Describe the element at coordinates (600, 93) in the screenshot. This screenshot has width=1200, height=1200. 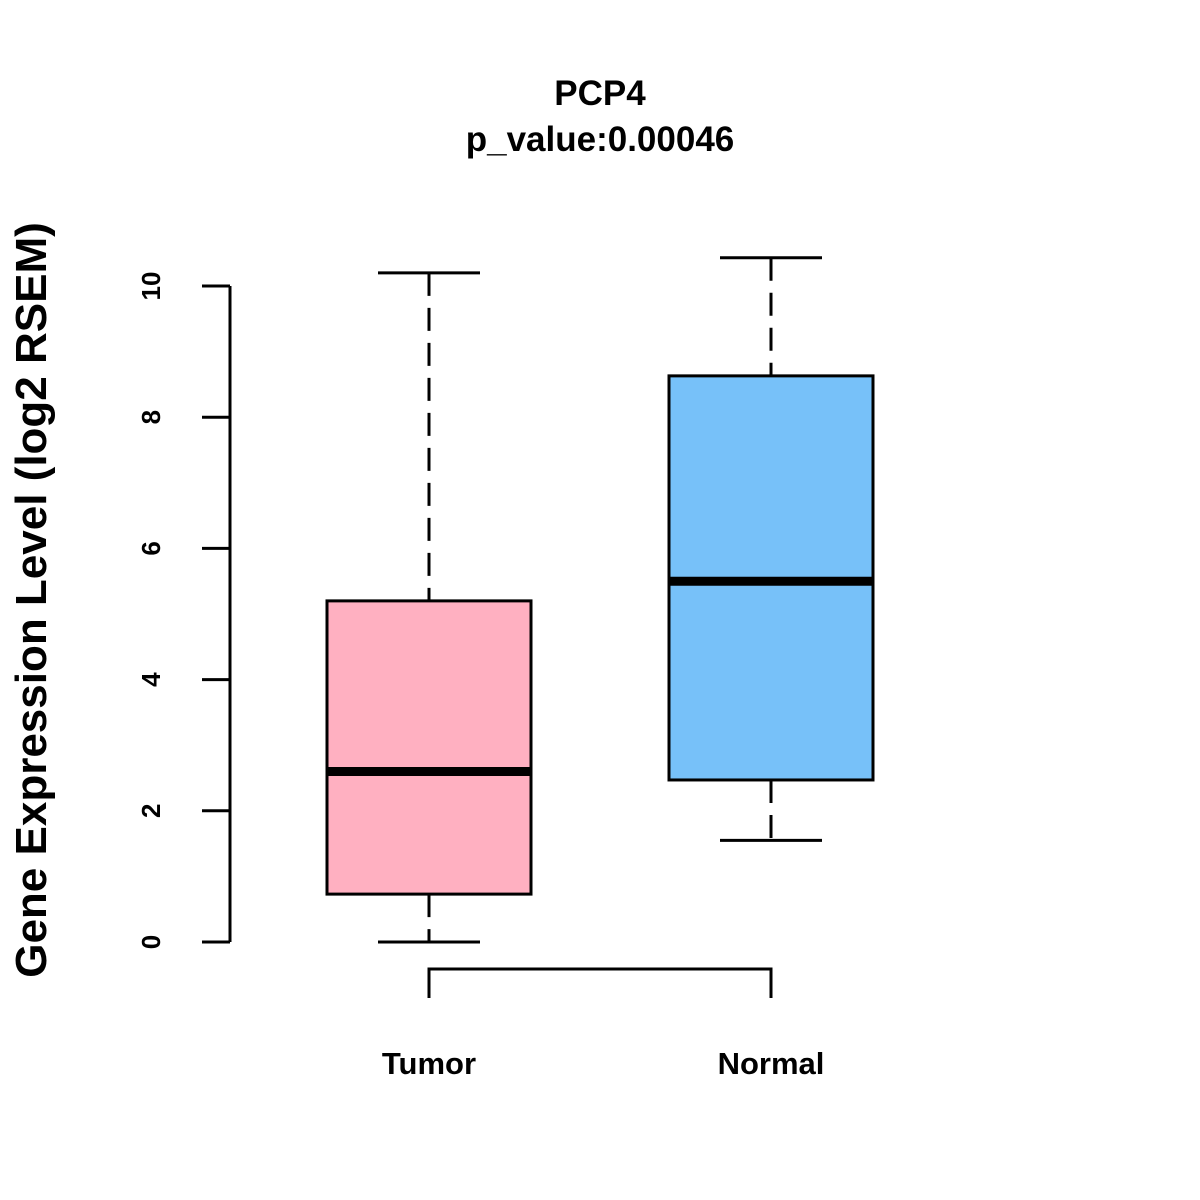
I see `chart-title: PCP4` at that location.